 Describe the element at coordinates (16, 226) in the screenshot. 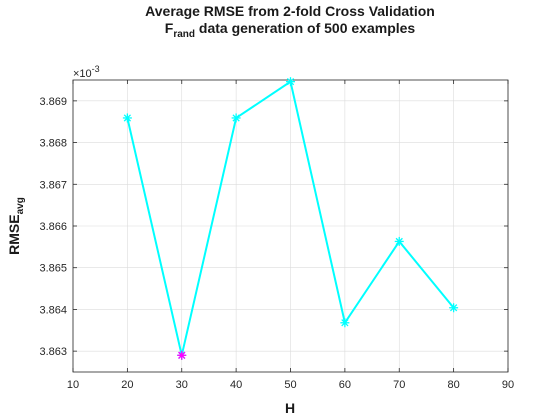

I see `y-axis-label: RMSEavg` at that location.